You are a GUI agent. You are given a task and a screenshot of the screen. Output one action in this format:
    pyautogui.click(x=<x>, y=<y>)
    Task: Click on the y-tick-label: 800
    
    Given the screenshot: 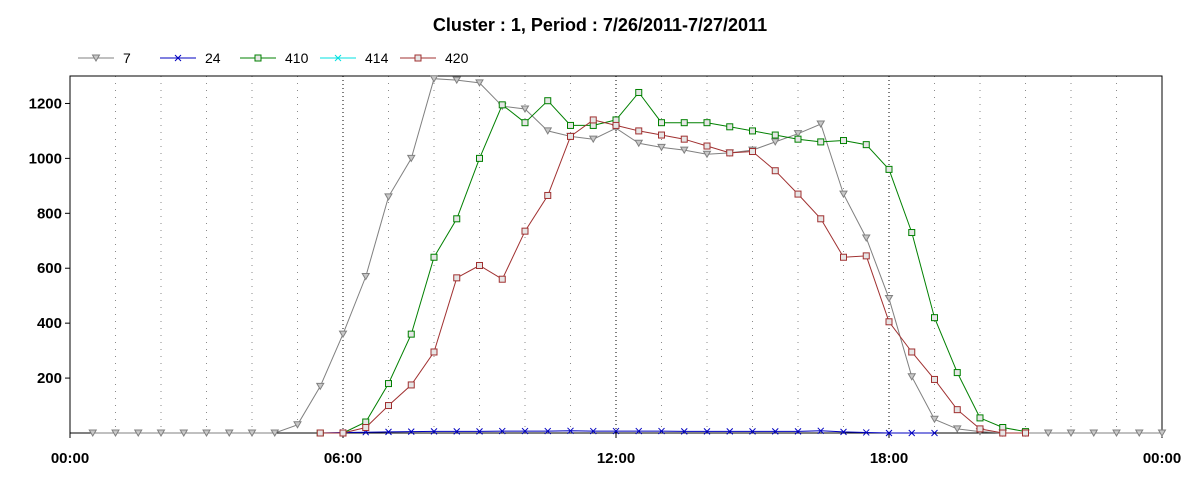 What is the action you would take?
    pyautogui.click(x=49, y=213)
    